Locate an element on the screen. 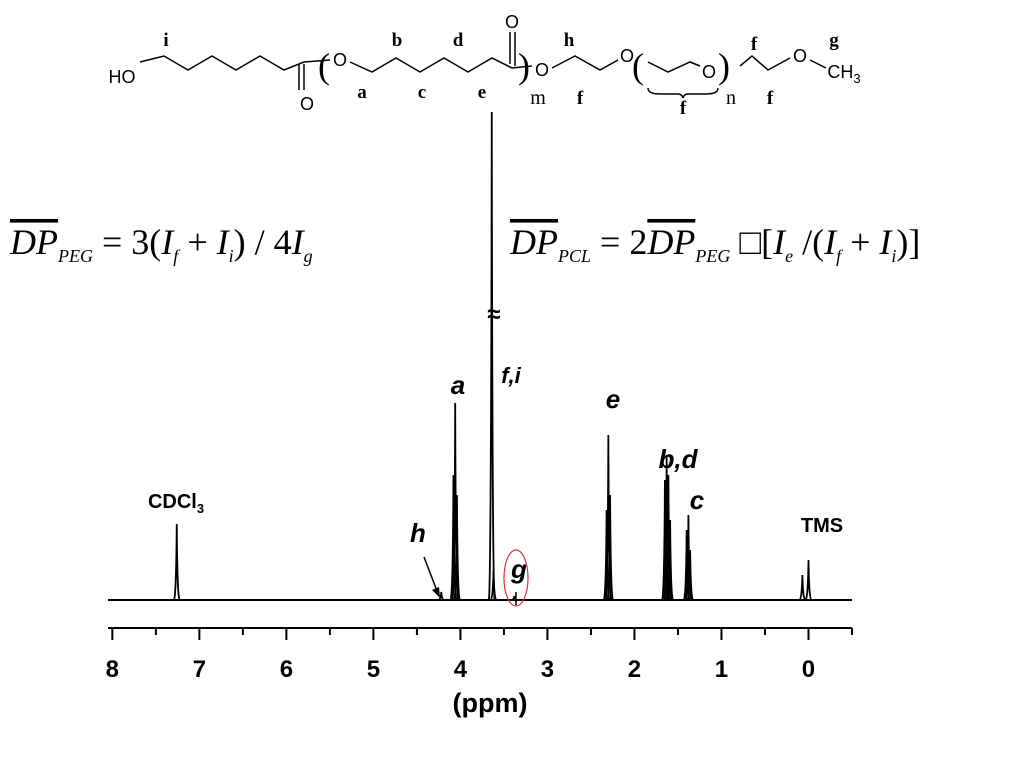 The image size is (1024, 768). formula: DPPEG = 3(If + Ii) / 4Ig is located at coordinates (161, 244).